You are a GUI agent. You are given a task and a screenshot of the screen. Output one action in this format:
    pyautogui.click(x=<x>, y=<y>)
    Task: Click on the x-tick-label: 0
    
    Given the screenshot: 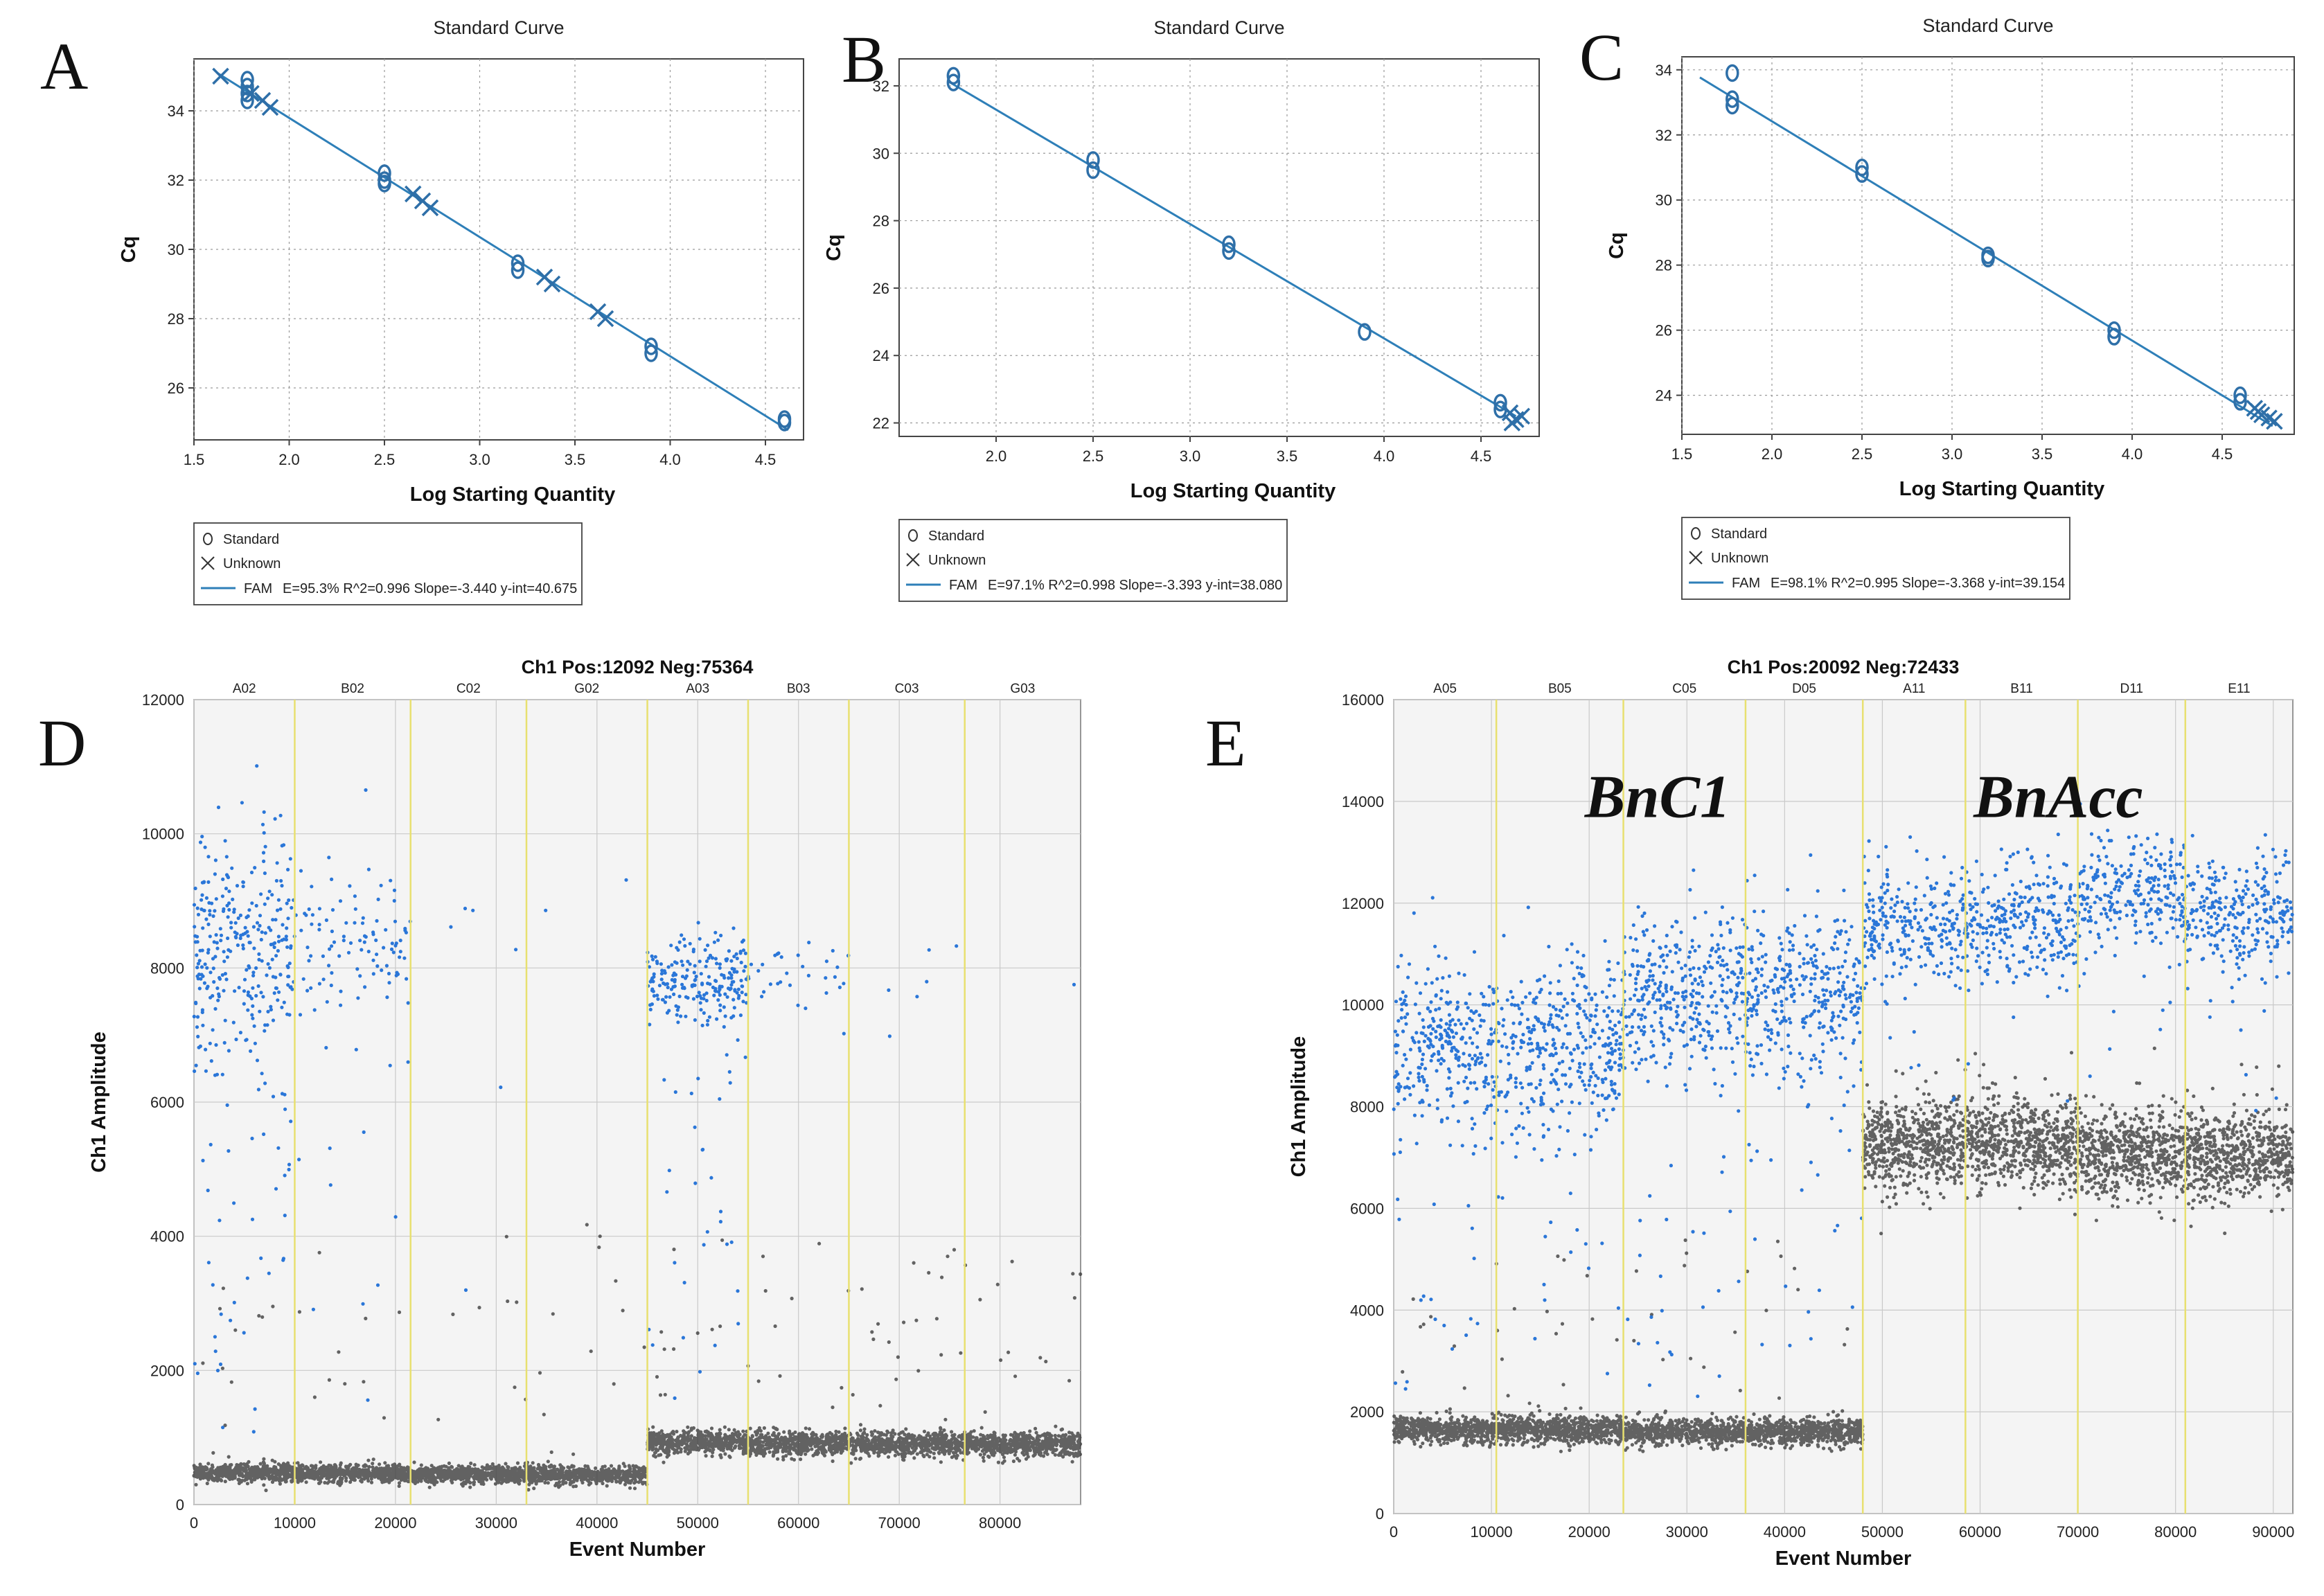 What is the action you would take?
    pyautogui.click(x=1394, y=1532)
    